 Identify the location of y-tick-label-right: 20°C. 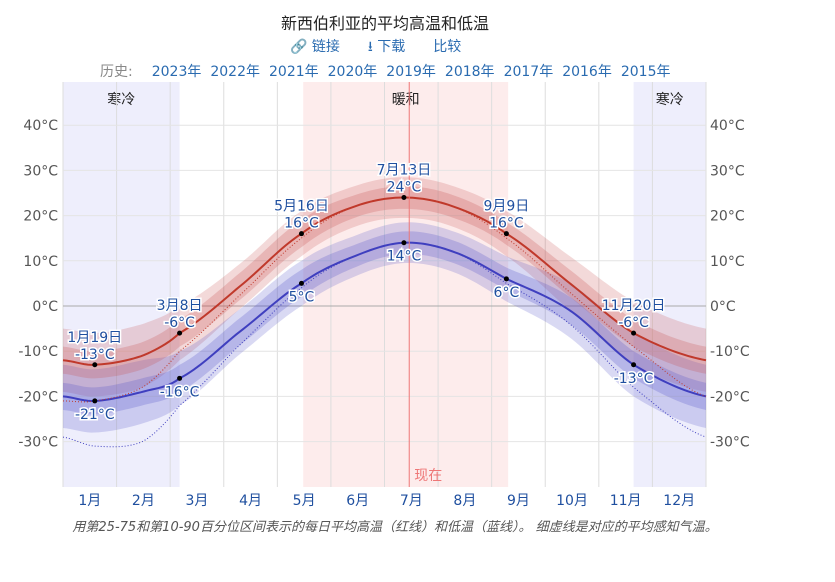
(727, 217).